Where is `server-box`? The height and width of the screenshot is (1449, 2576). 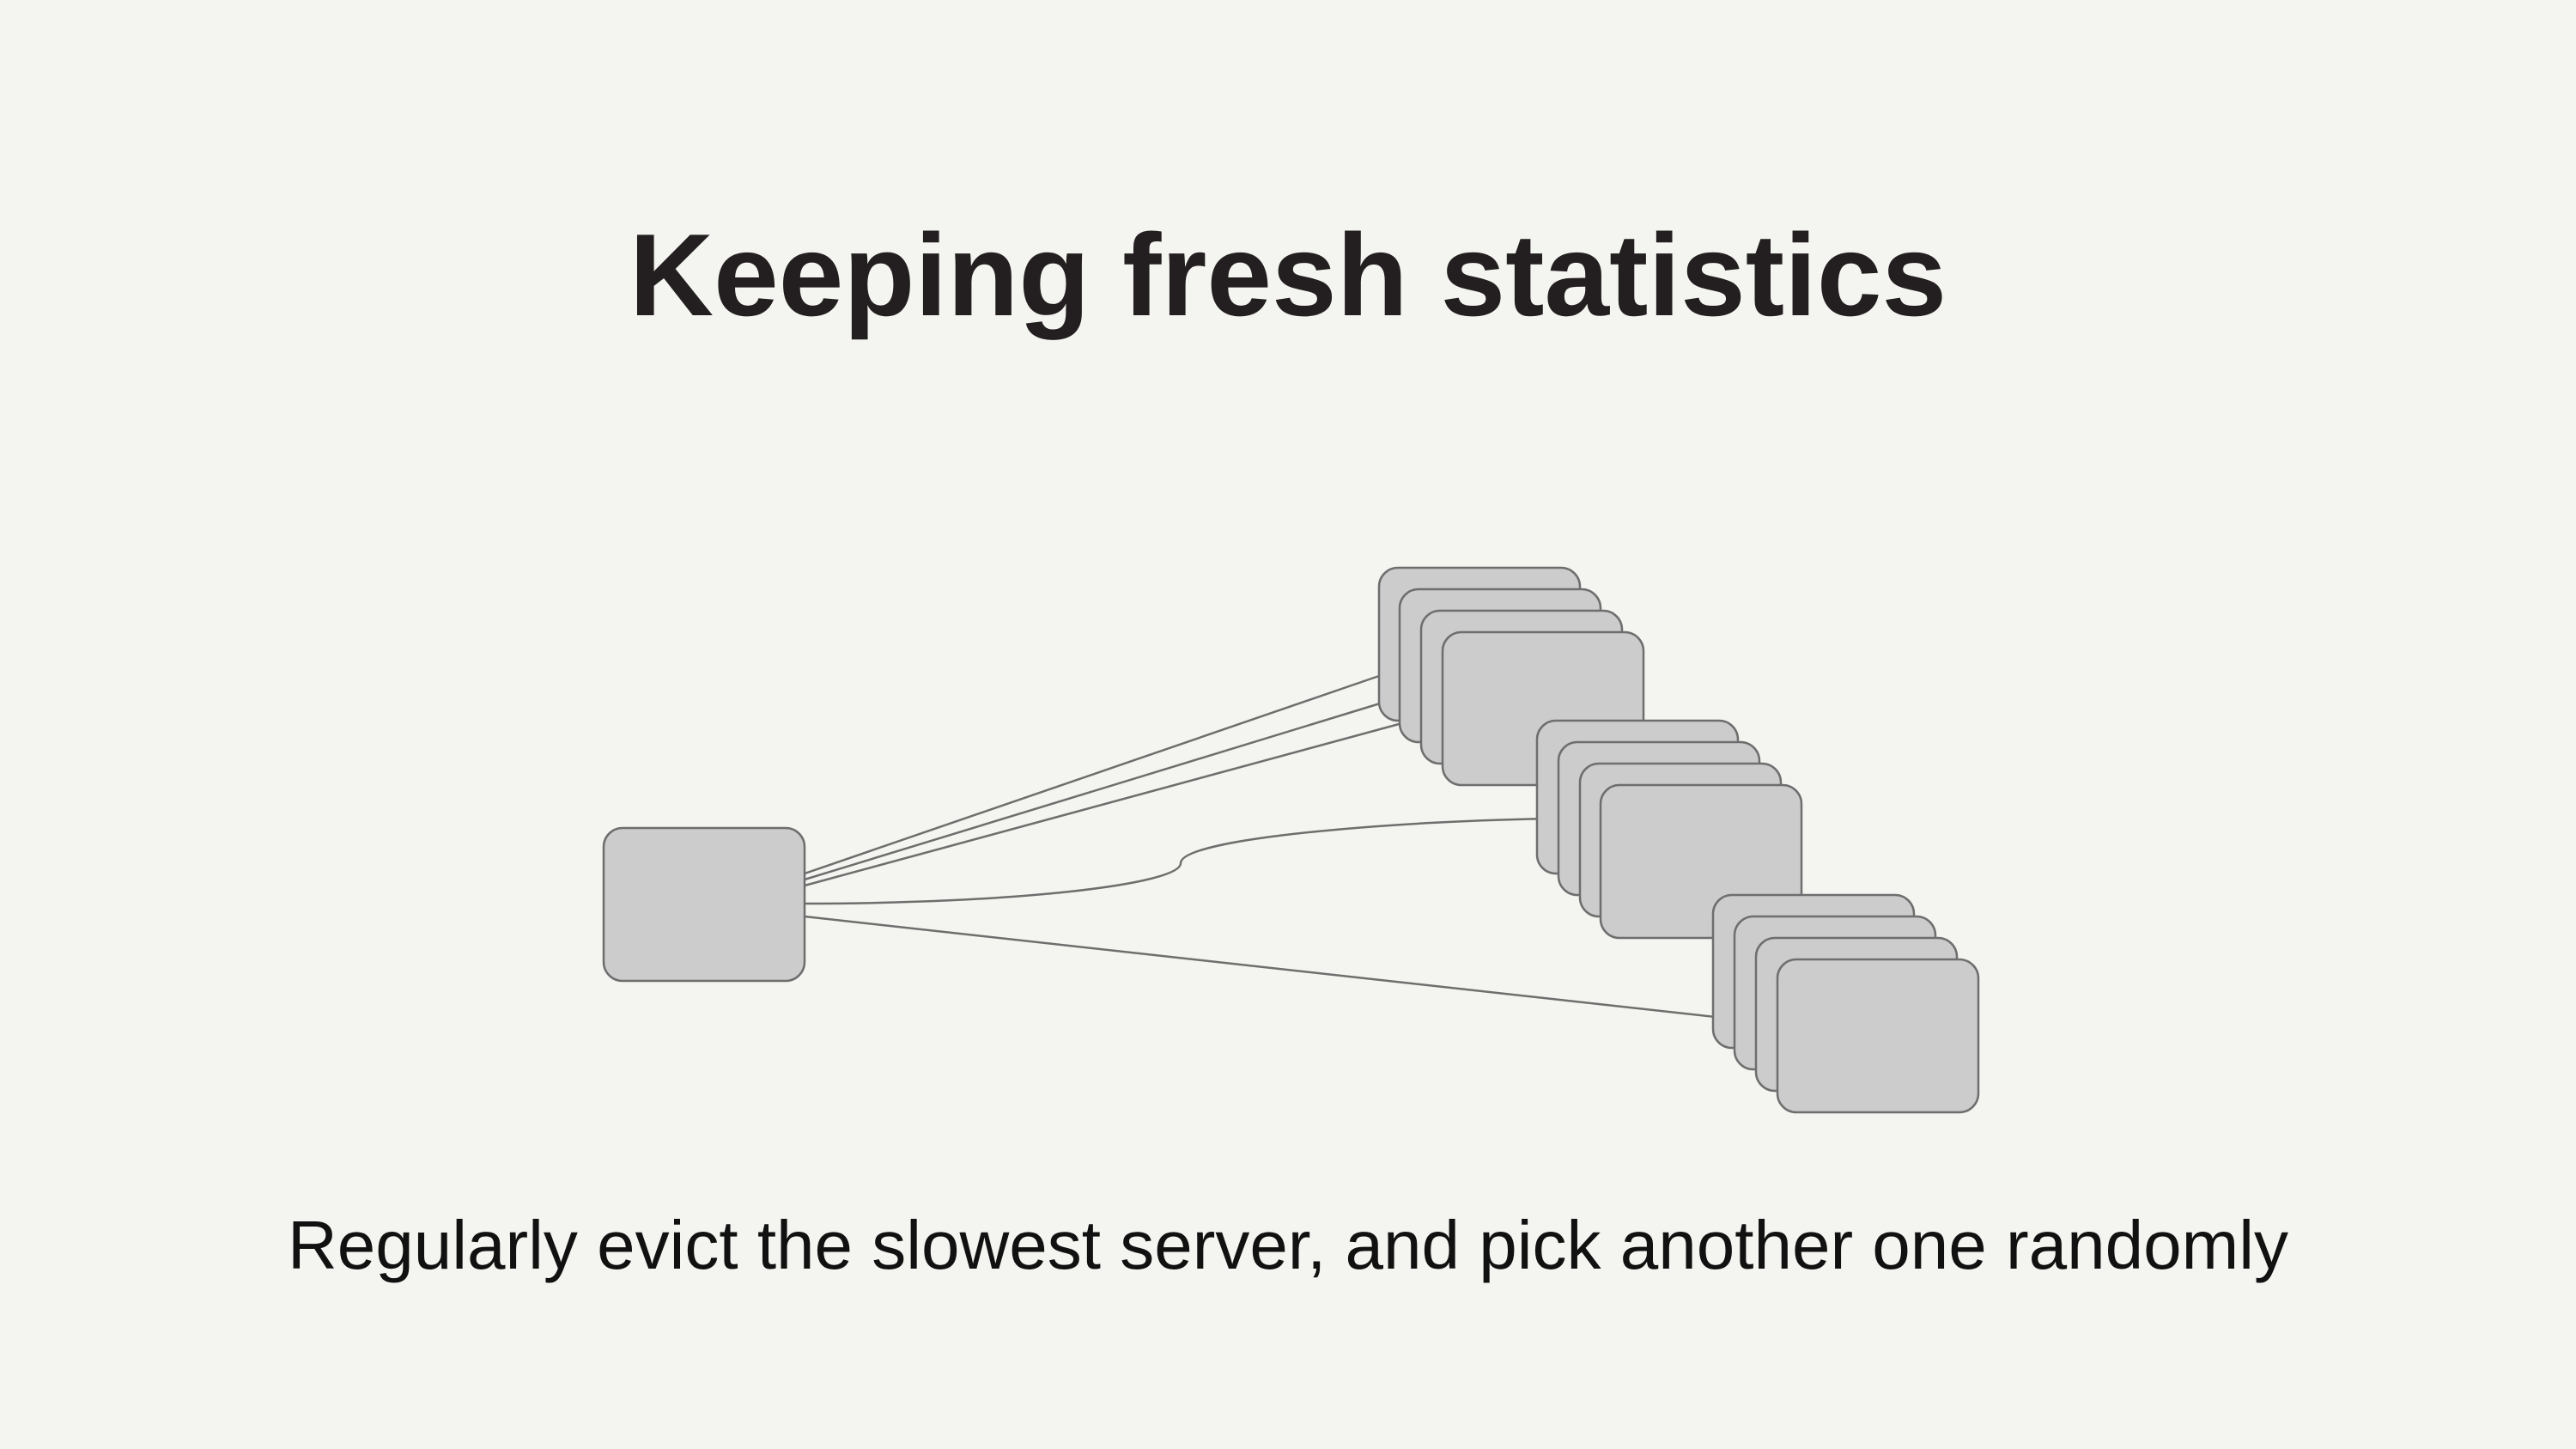 server-box is located at coordinates (1878, 1036).